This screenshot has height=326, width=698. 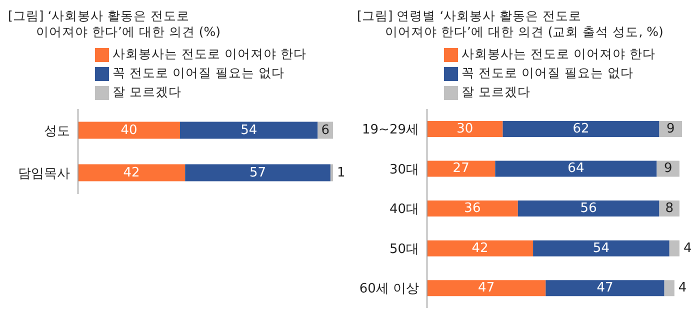 I want to click on y-tick-label: 50대, so click(x=404, y=249).